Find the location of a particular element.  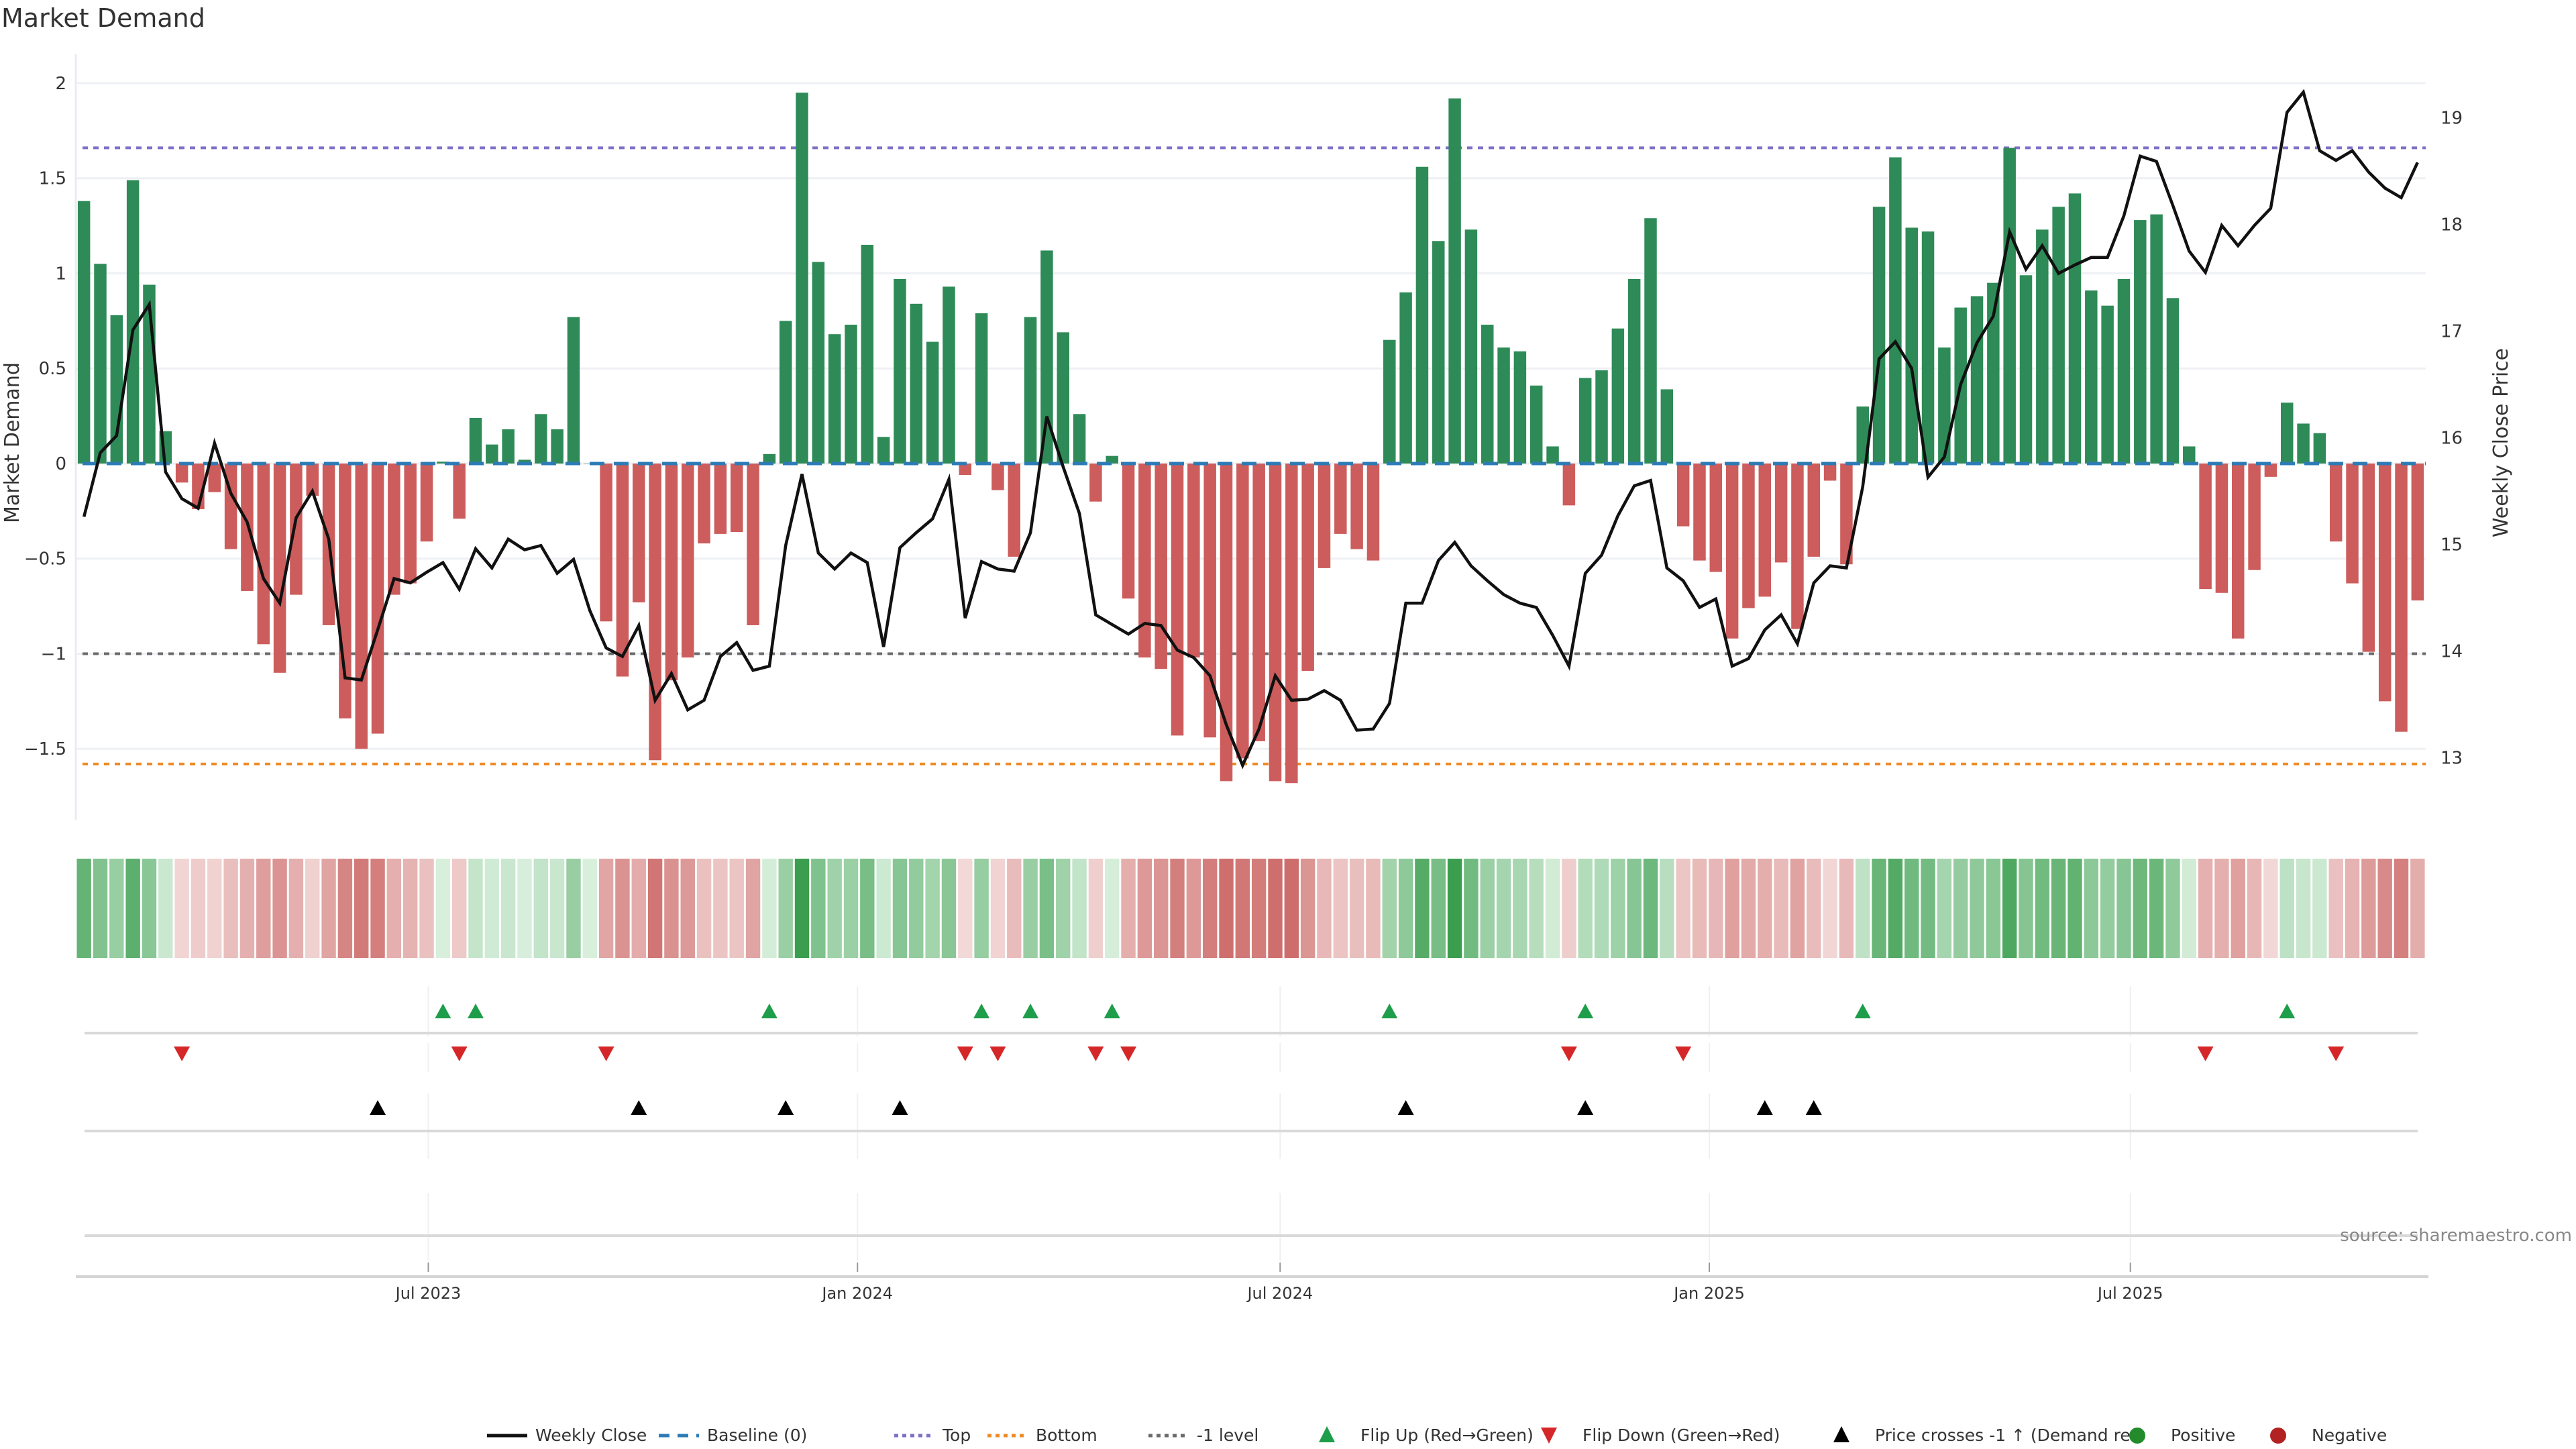

x-tick-label: Jul 2025 is located at coordinates (2129, 1293).